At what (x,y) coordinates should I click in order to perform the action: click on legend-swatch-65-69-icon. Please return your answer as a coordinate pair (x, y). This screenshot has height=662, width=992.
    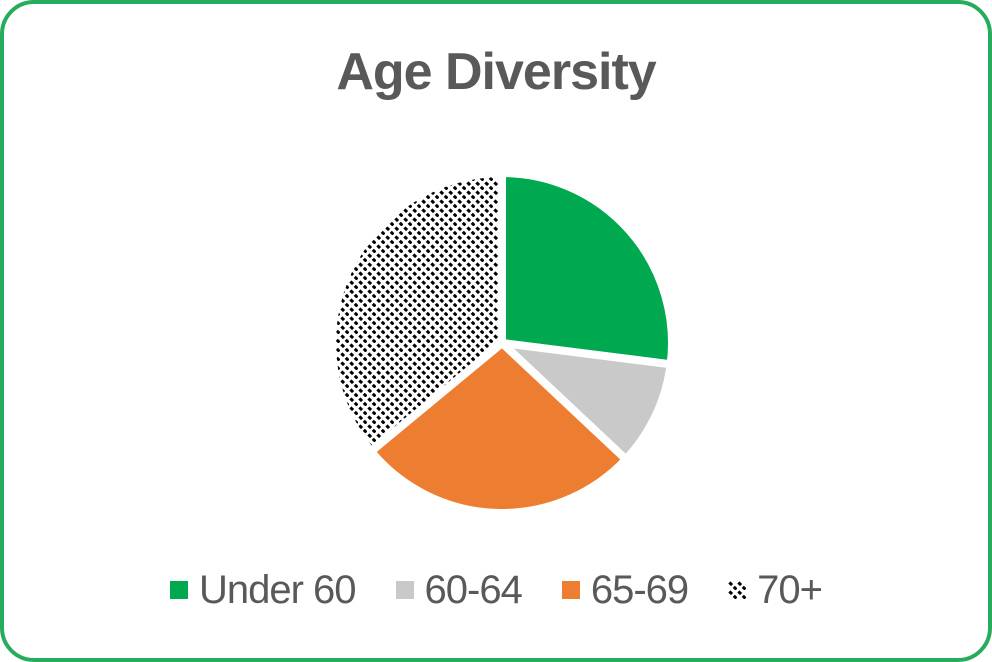
    Looking at the image, I should click on (570, 590).